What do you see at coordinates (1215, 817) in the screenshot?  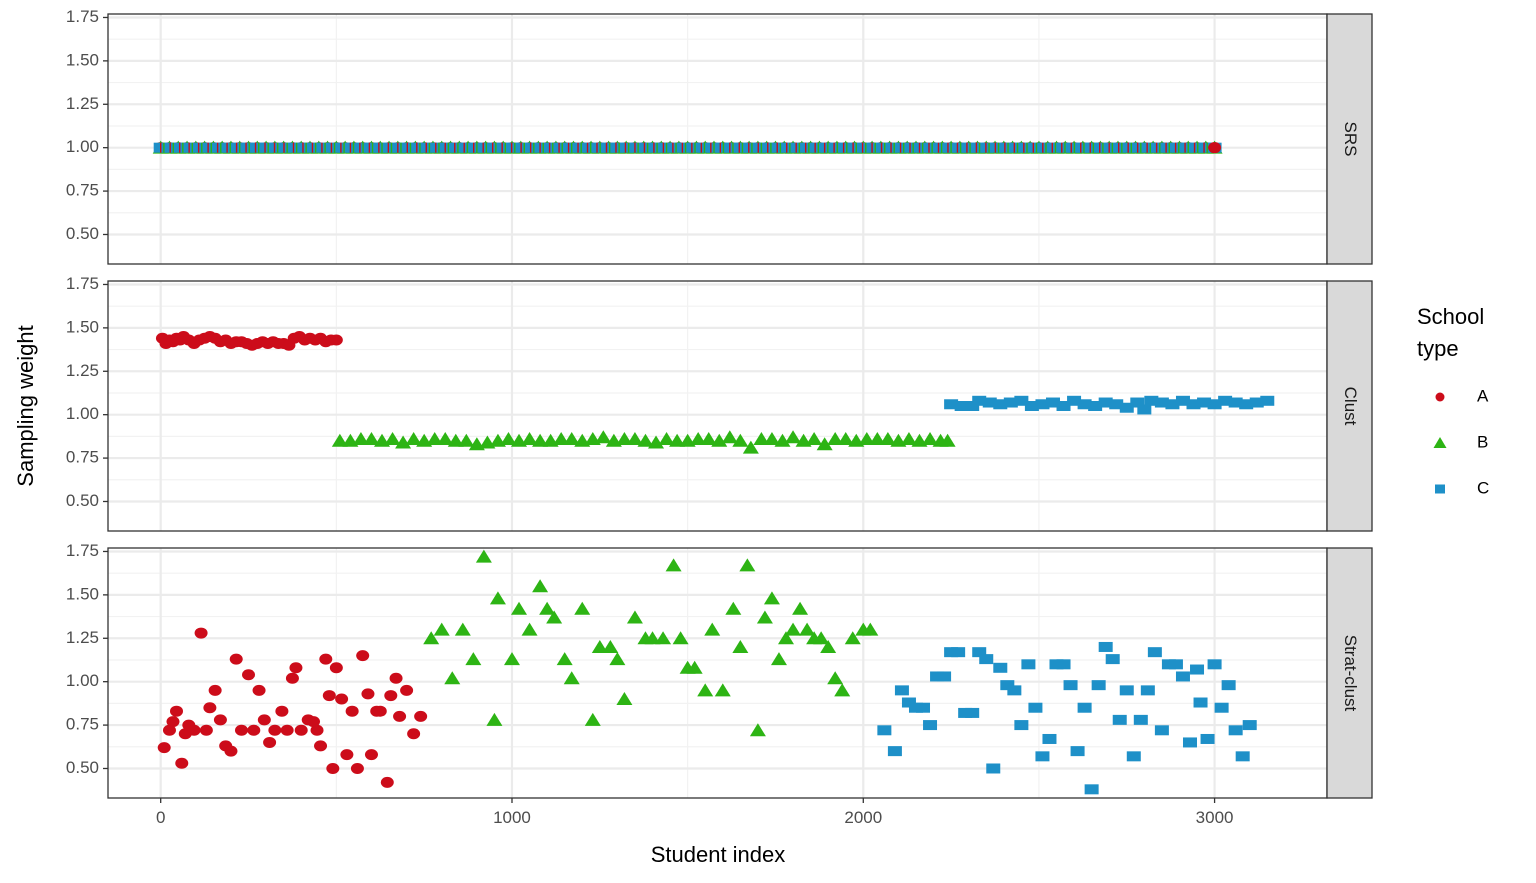 I see `x-tick-label: 3000` at bounding box center [1215, 817].